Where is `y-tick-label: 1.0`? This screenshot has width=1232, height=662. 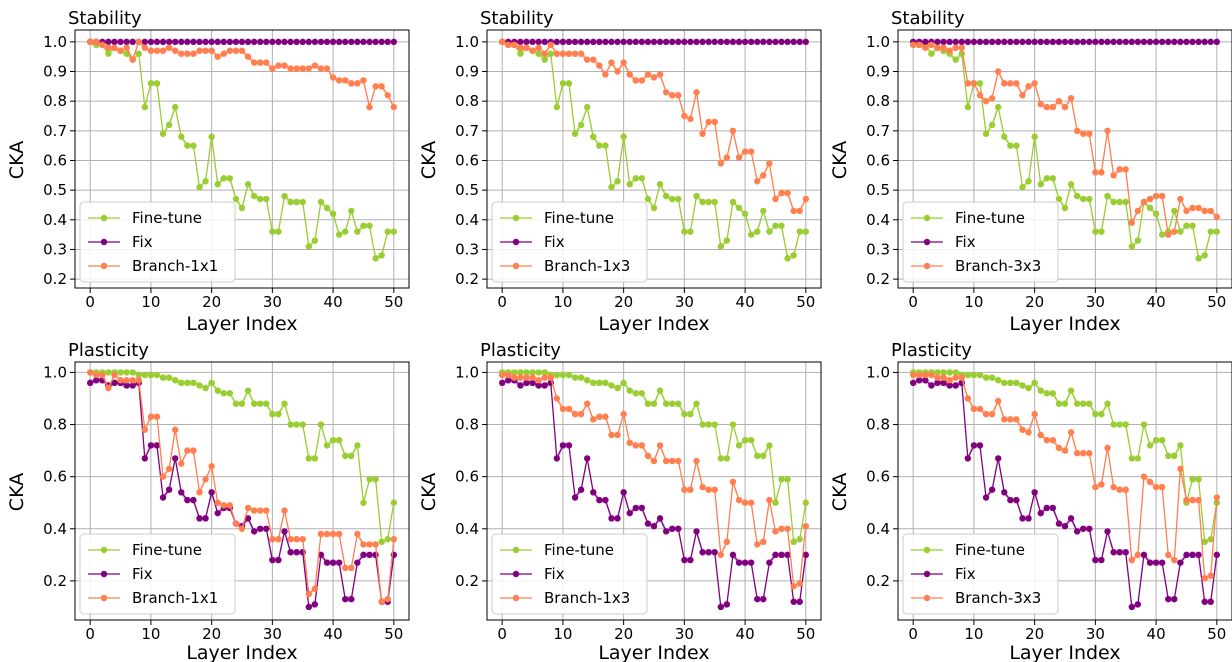
y-tick-label: 1.0 is located at coordinates (878, 42).